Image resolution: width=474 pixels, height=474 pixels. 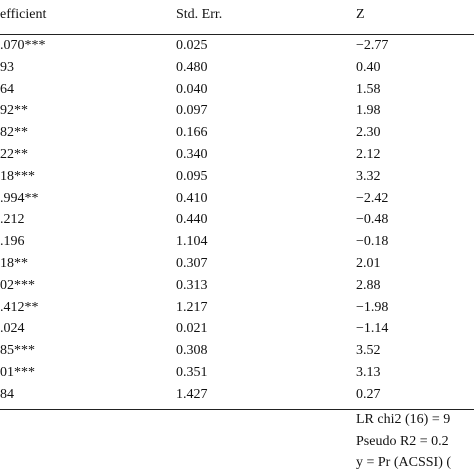 What do you see at coordinates (404, 462) in the screenshot?
I see `footer-note: y = Pr (ACSSI) (` at bounding box center [404, 462].